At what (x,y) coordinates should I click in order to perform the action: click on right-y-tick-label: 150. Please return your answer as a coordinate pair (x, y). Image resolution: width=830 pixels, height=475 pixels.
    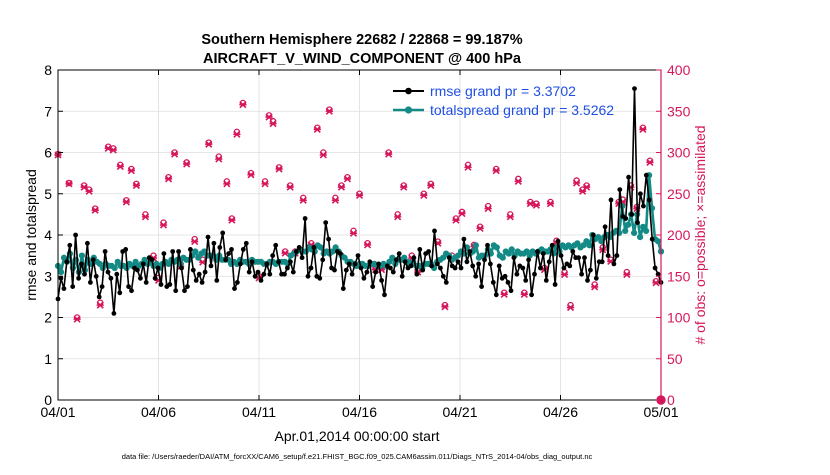
    Looking at the image, I should click on (679, 276).